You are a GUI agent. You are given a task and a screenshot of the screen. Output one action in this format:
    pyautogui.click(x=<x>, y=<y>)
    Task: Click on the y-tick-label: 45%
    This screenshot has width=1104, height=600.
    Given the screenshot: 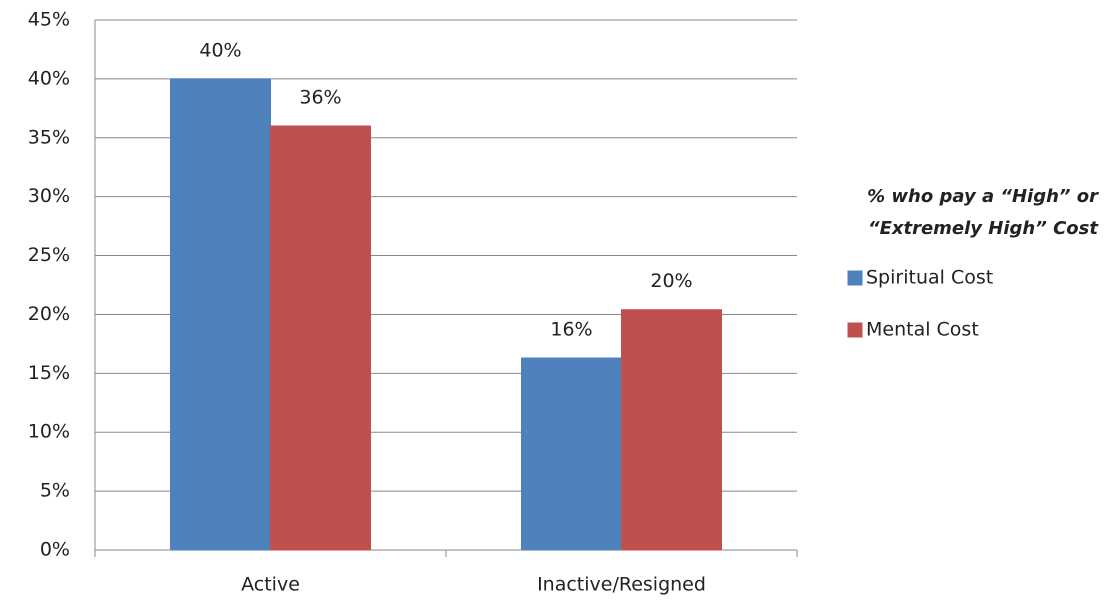 What is the action you would take?
    pyautogui.click(x=49, y=20)
    